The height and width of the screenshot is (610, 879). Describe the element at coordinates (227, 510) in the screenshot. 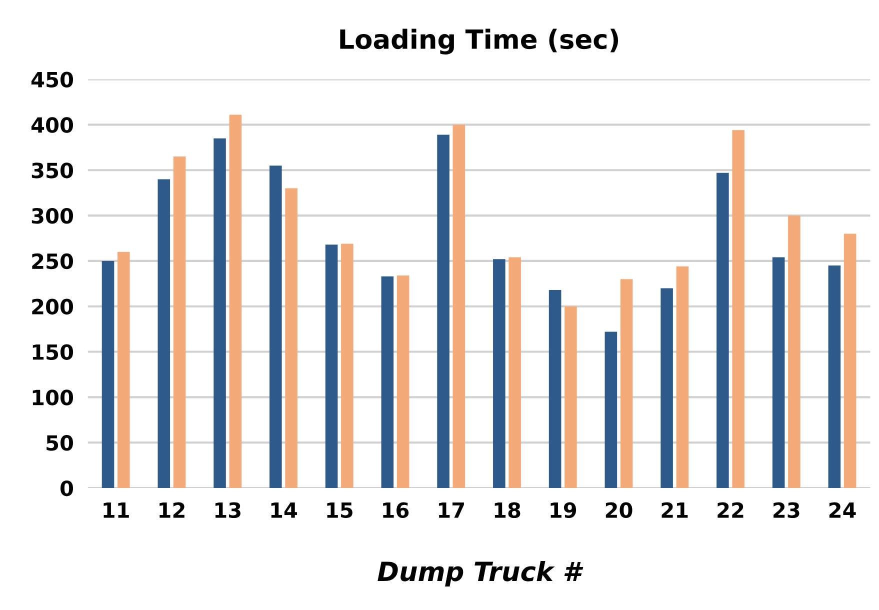

I see `x-tick-label: 13` at that location.